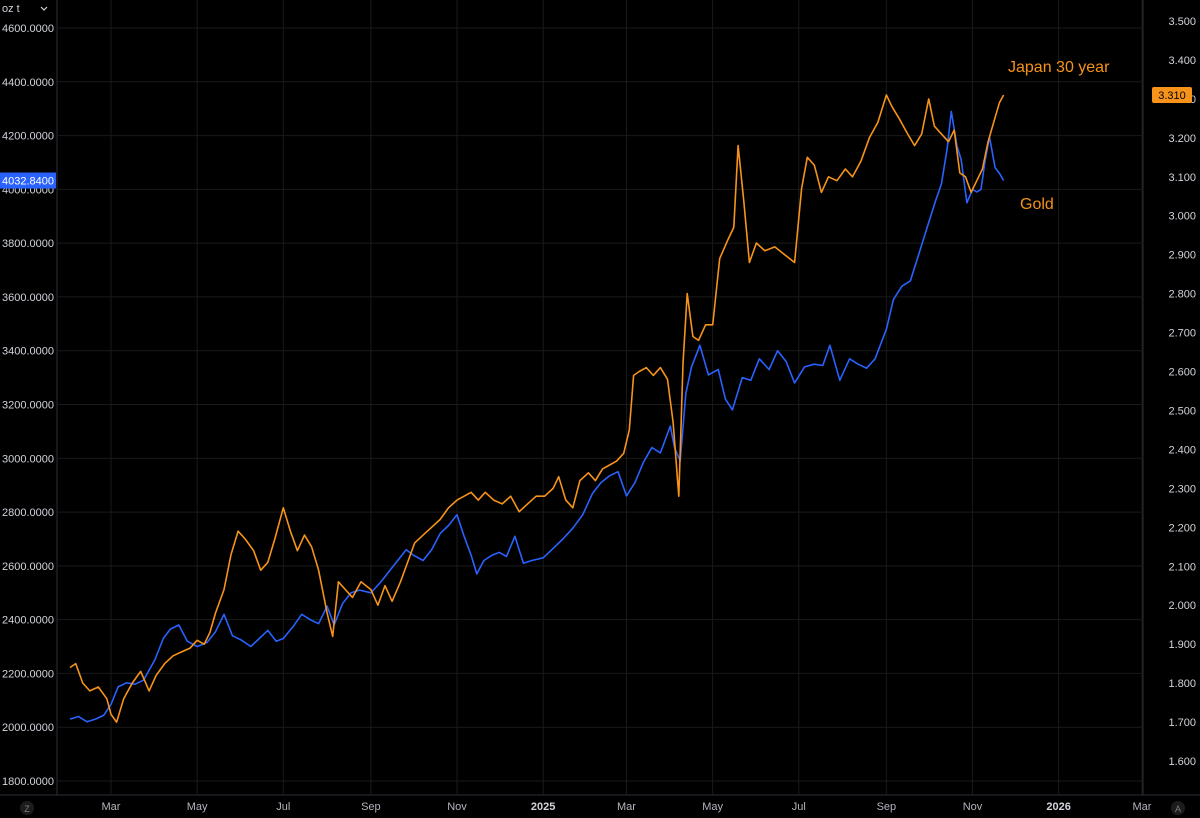  What do you see at coordinates (1182, 684) in the screenshot?
I see `right-tick-label: 1.800` at bounding box center [1182, 684].